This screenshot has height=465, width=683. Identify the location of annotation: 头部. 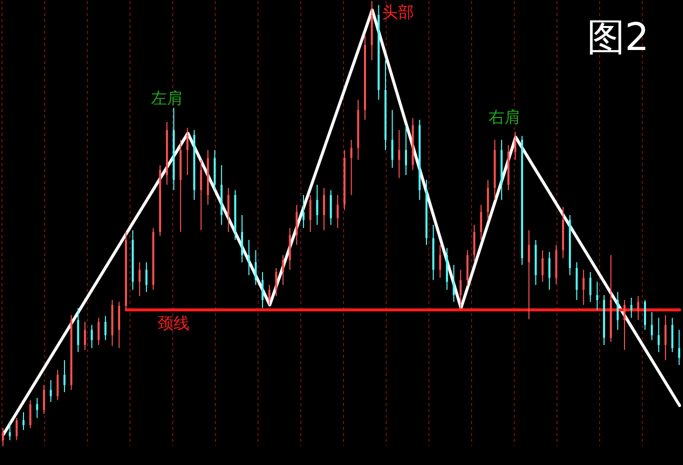
(398, 12).